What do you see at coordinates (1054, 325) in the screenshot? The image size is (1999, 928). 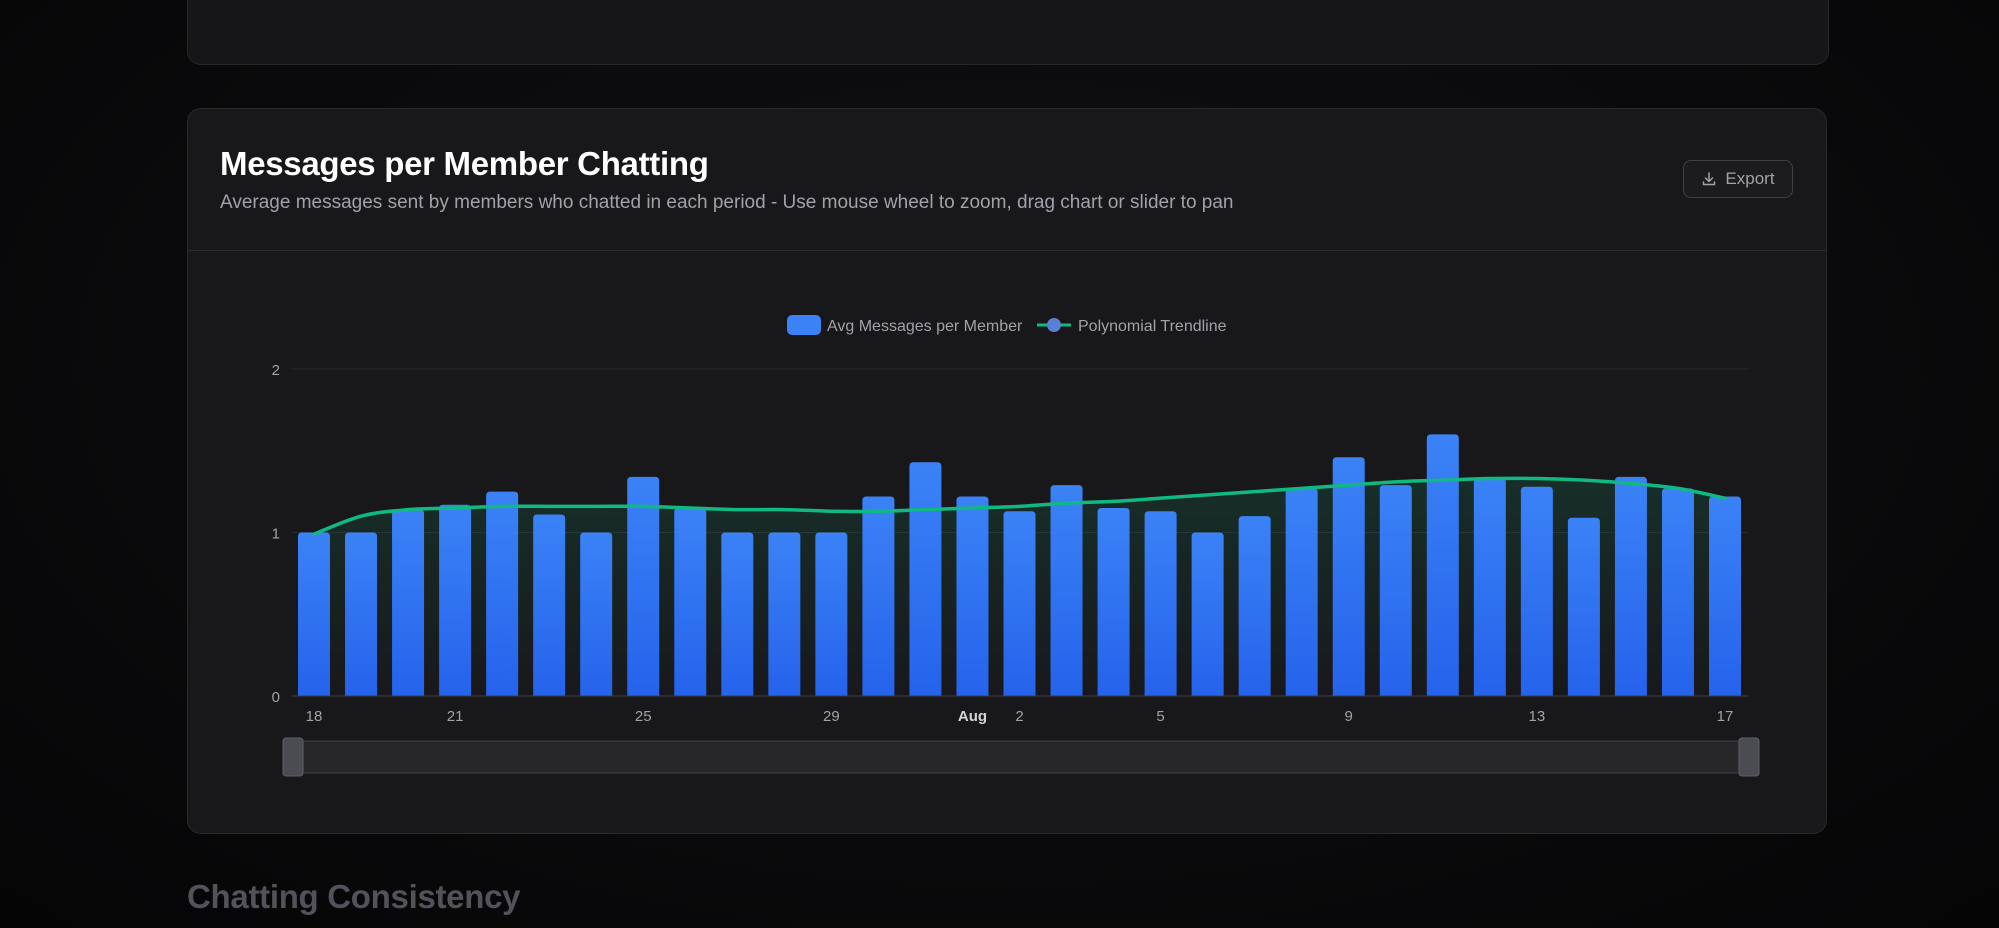 I see `legend-marker-dot` at bounding box center [1054, 325].